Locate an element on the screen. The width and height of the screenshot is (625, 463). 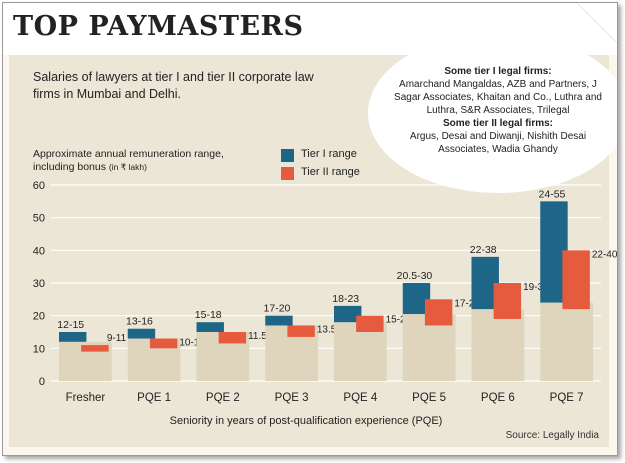
data-label-tier1: 17-20 is located at coordinates (277, 309).